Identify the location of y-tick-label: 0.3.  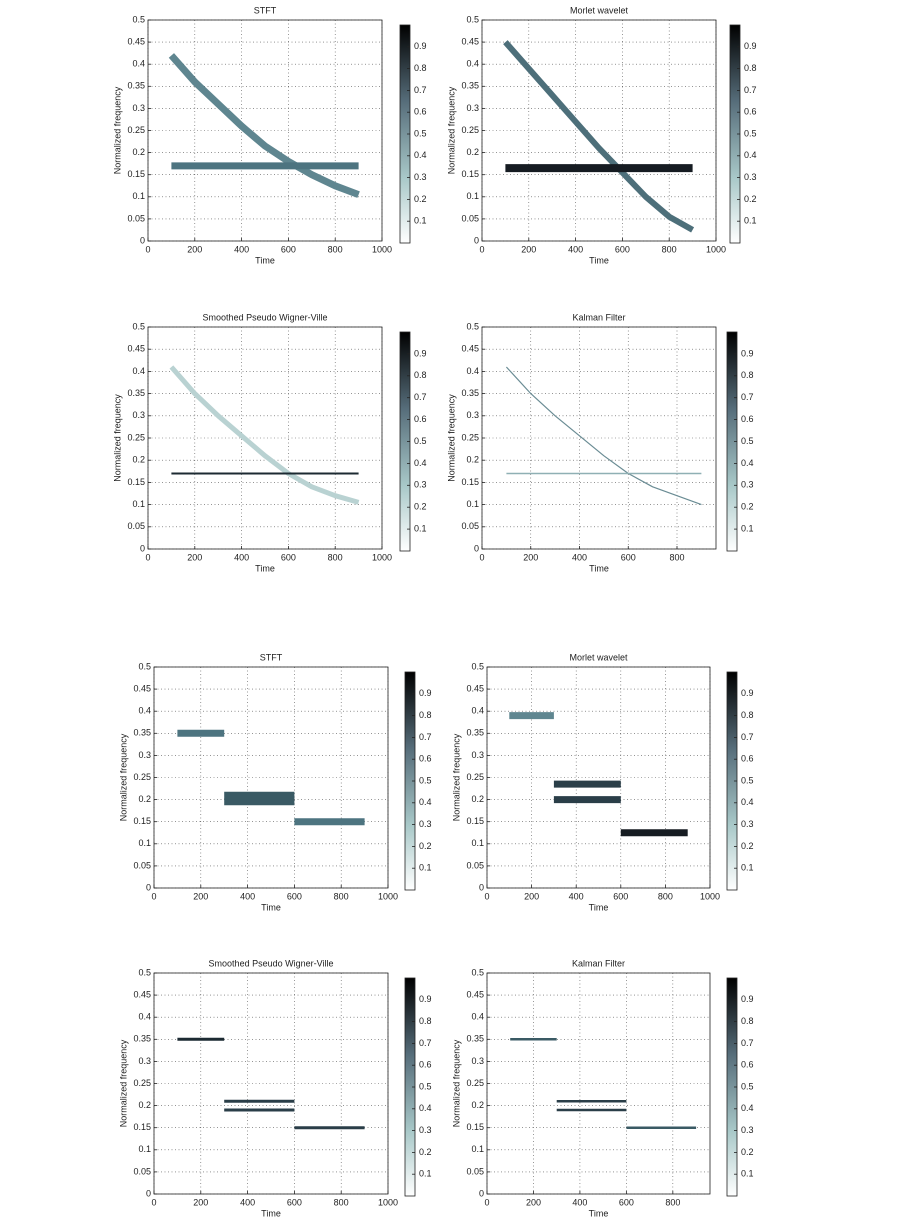
(144, 755).